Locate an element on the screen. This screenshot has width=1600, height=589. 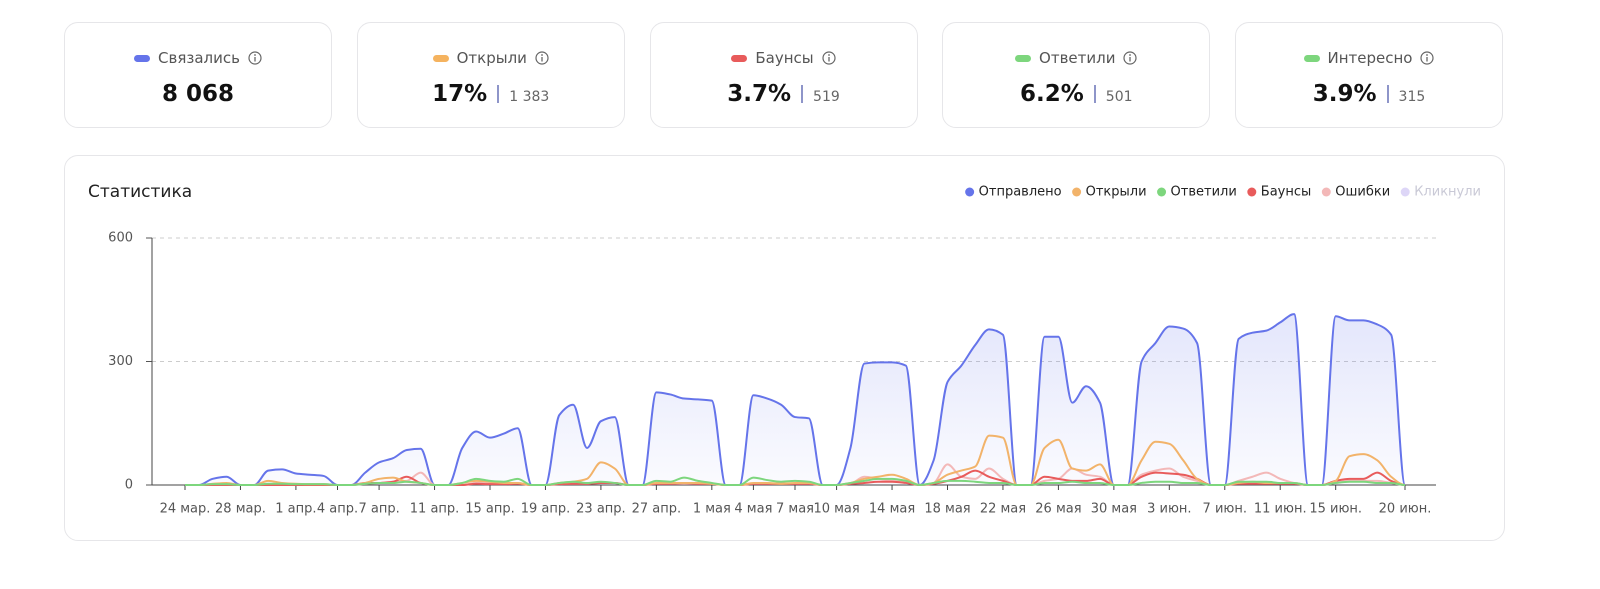
stat-card: Связались 8 068 is located at coordinates (198, 75).